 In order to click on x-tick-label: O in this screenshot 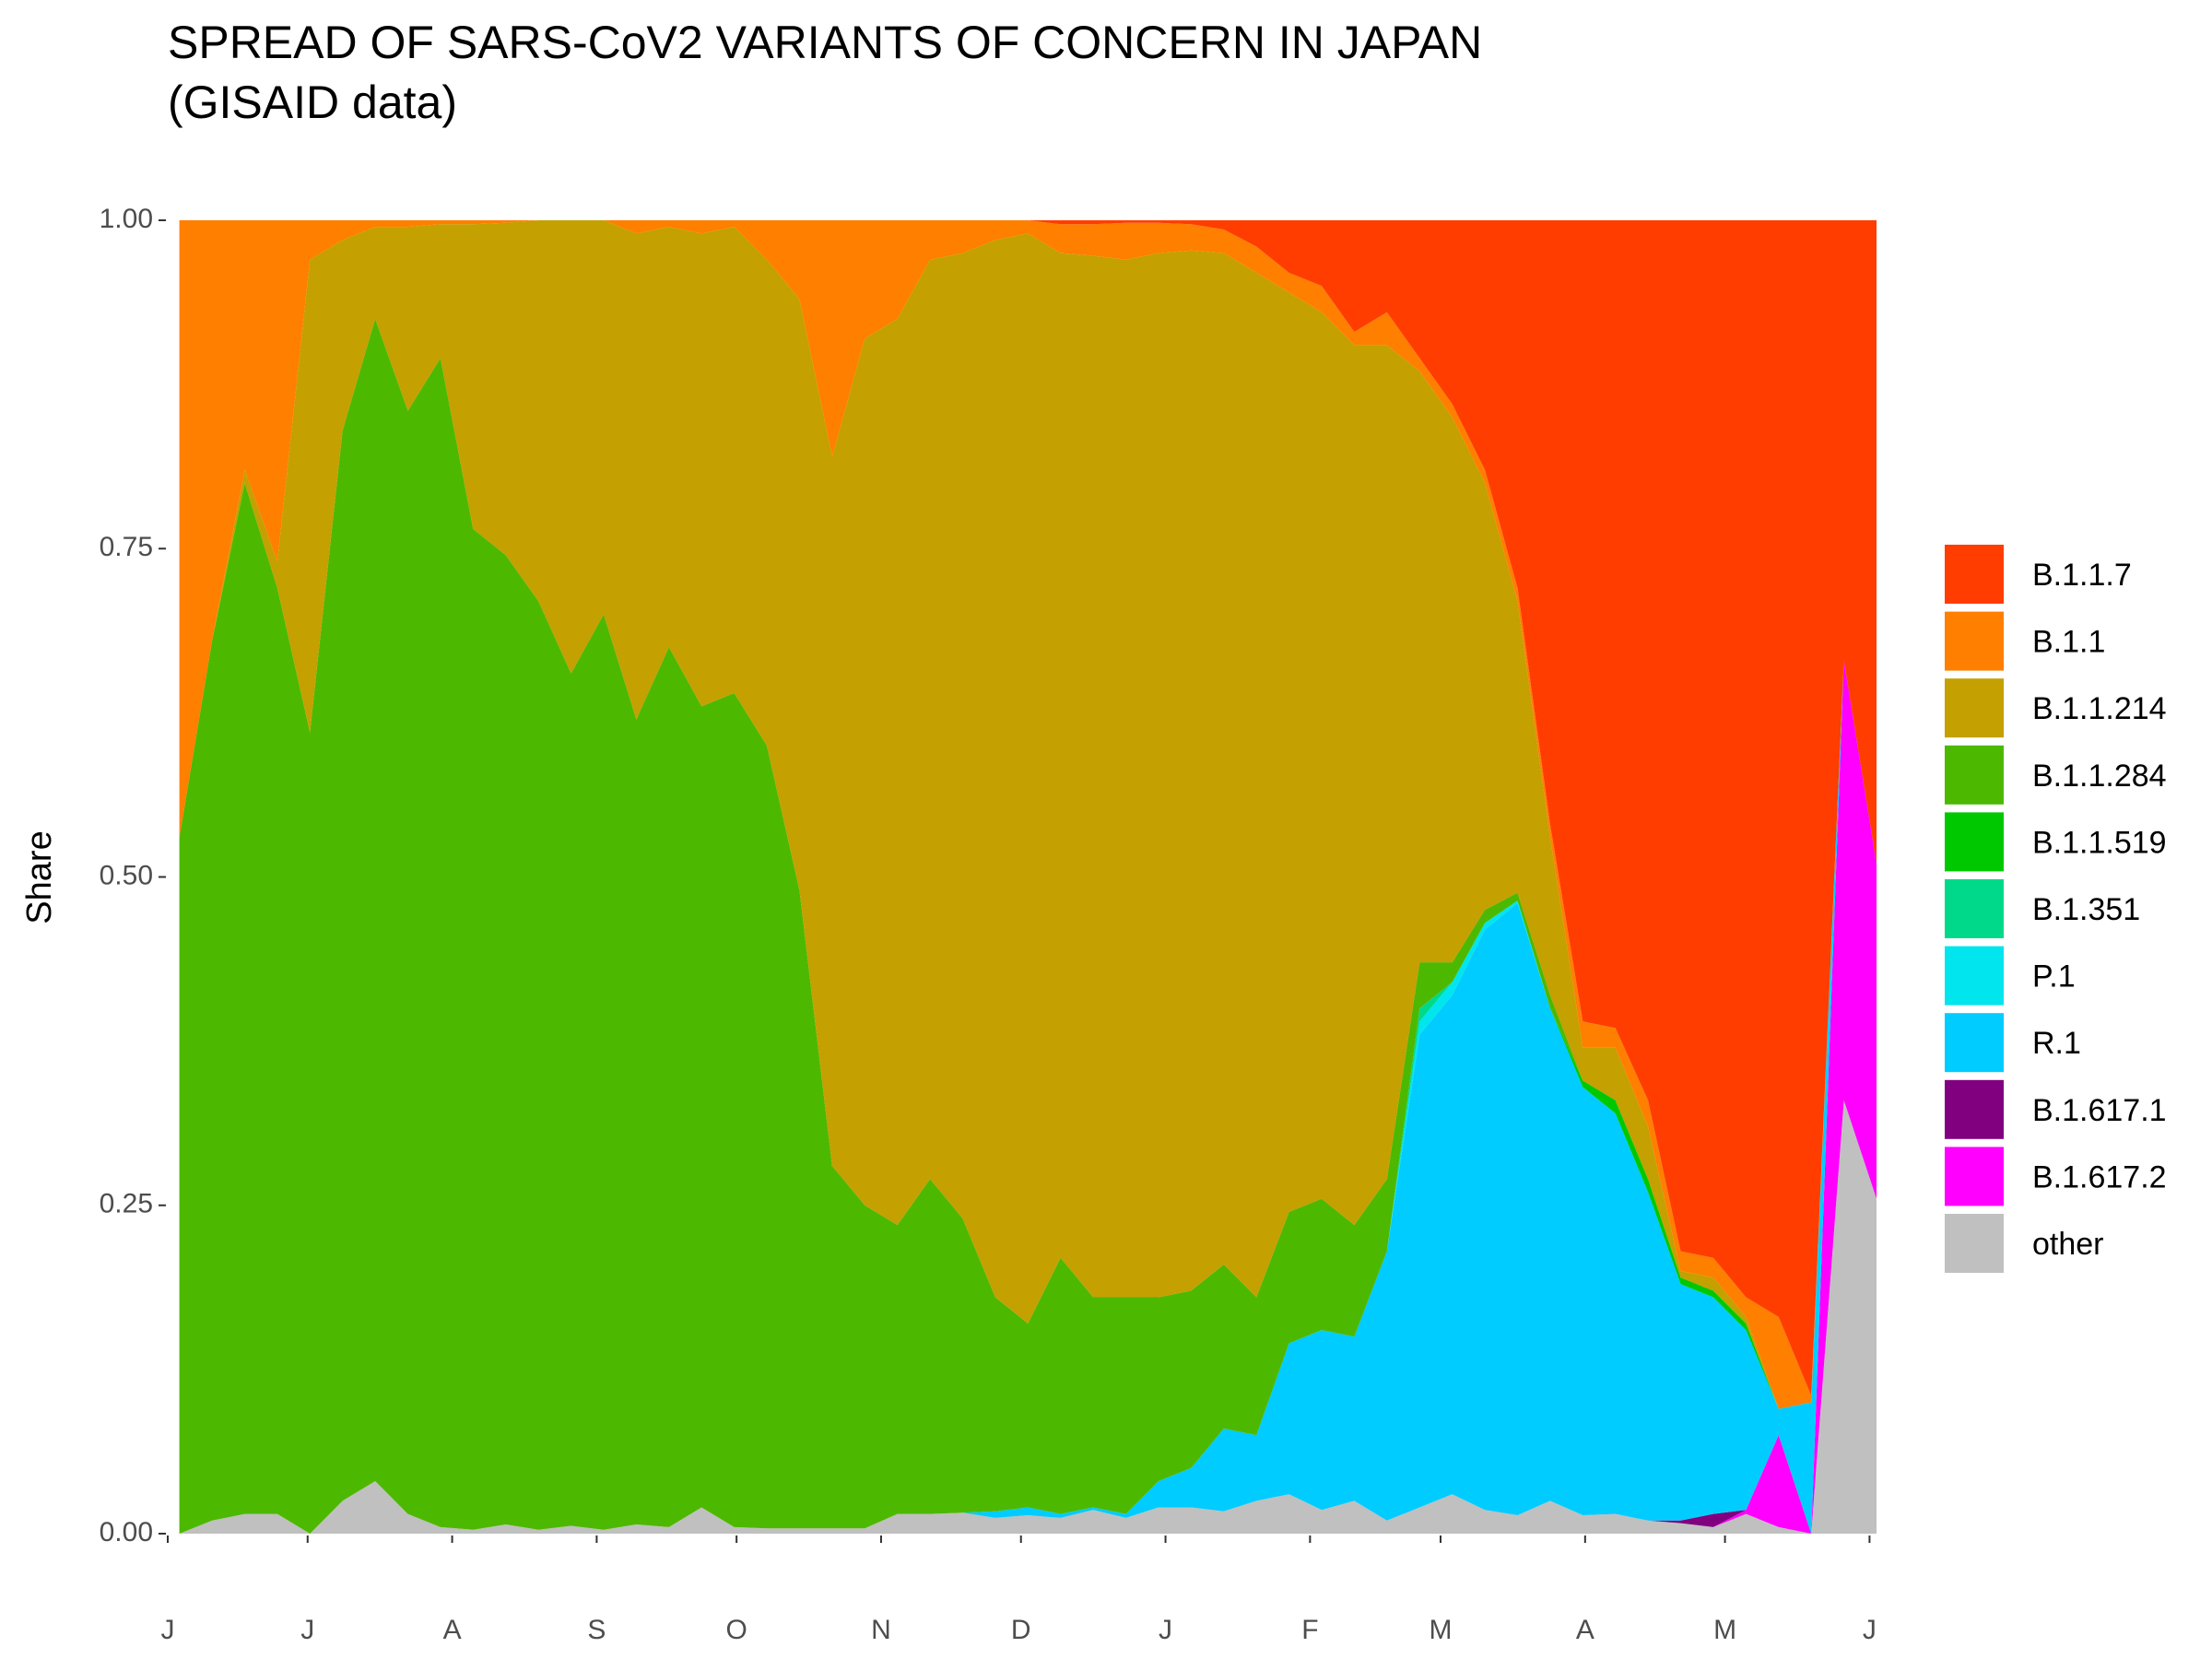, I will do `click(736, 1630)`.